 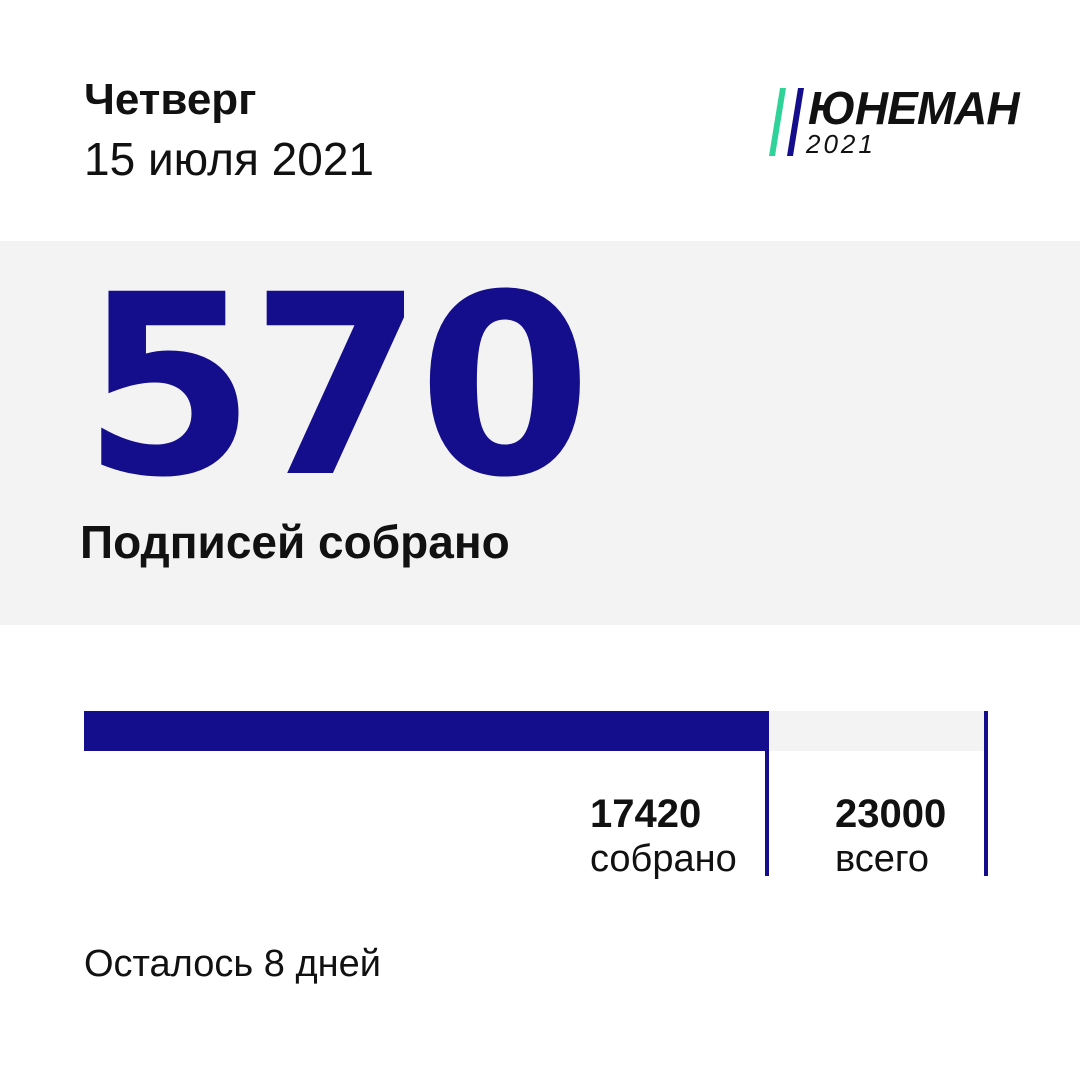 What do you see at coordinates (663, 859) in the screenshot?
I see `collected-label: собрано` at bounding box center [663, 859].